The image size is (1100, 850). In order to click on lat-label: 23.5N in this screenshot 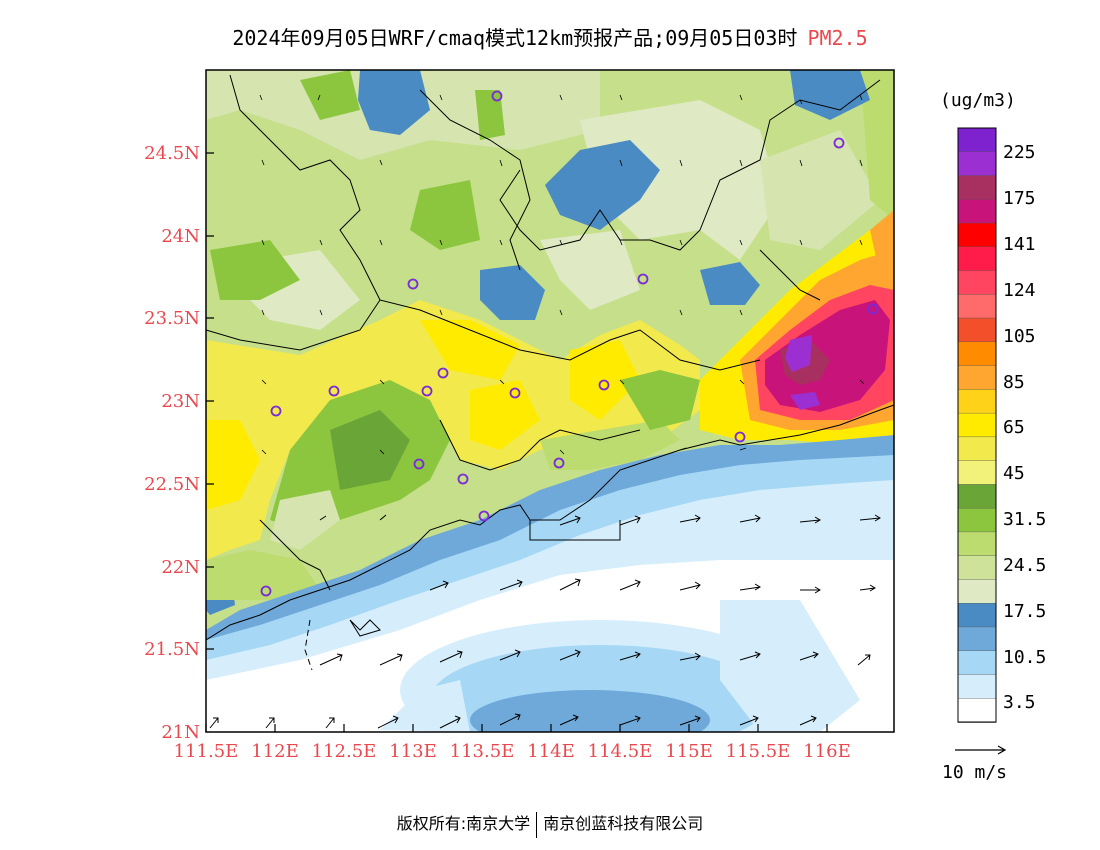, I will do `click(172, 318)`.